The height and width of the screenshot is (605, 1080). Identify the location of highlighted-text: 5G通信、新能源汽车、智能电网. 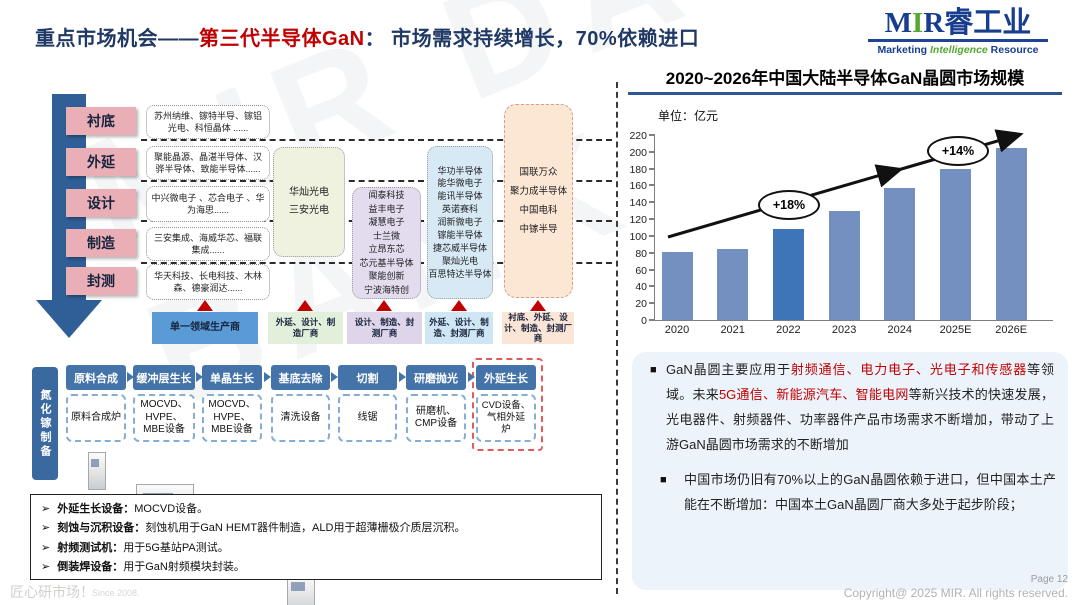
(813, 394).